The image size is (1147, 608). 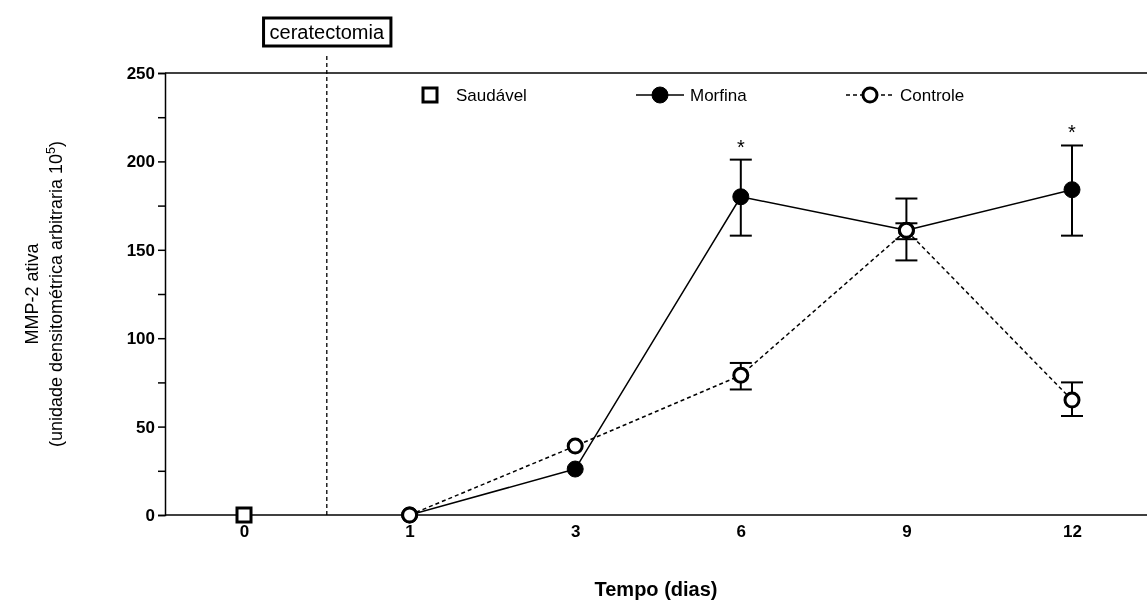 I want to click on x-tick-label: 6, so click(x=741, y=532).